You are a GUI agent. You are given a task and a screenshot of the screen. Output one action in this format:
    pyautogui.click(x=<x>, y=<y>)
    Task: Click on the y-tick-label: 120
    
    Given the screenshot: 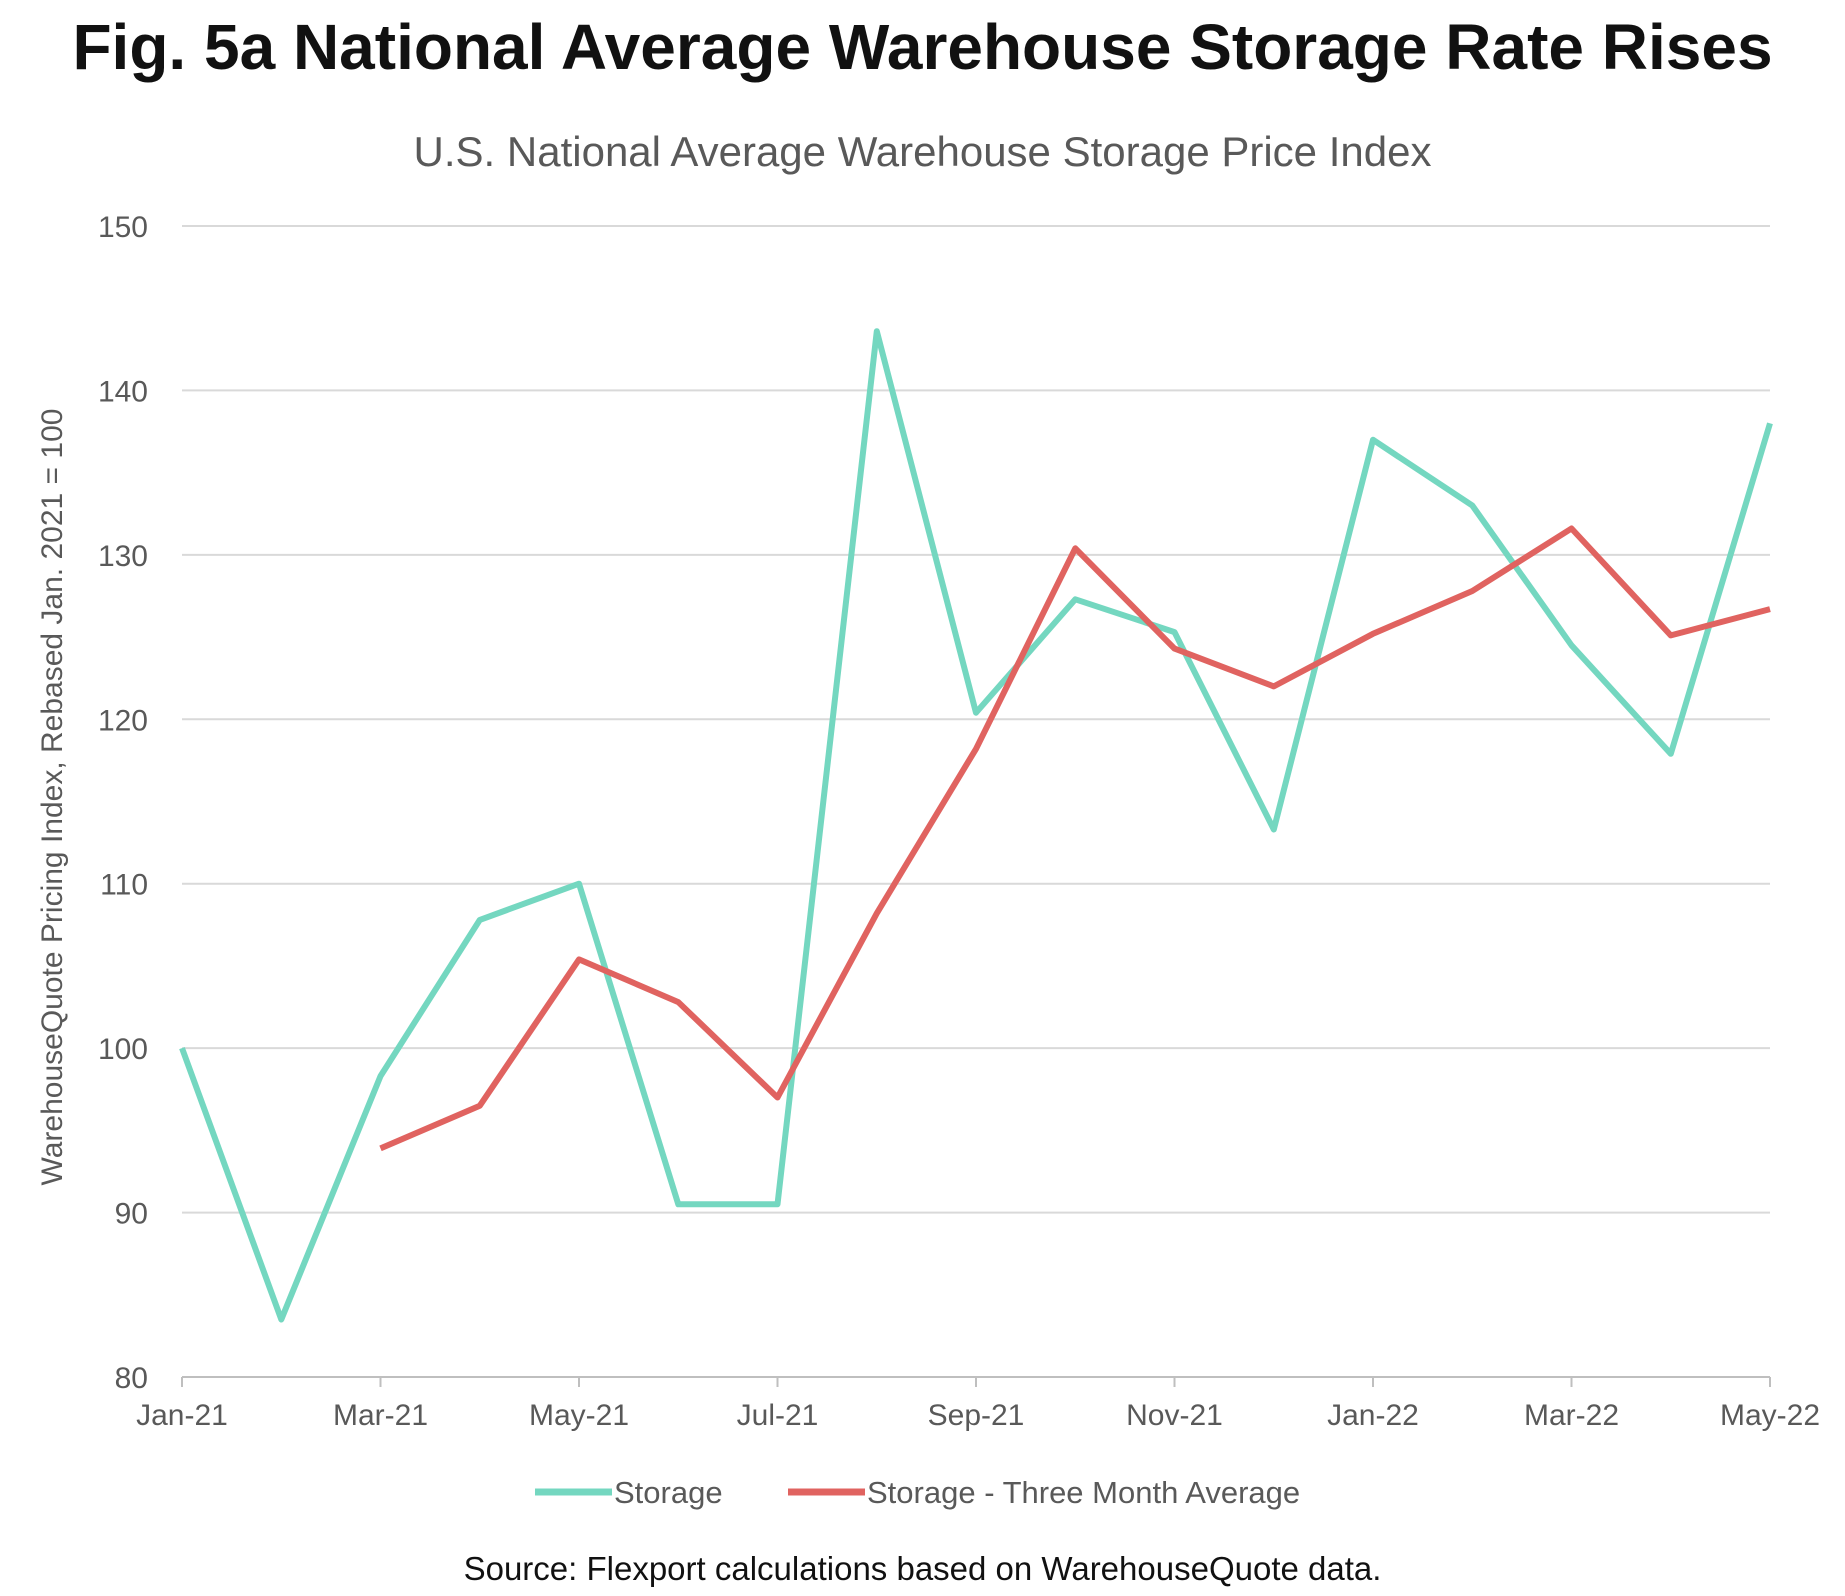 What is the action you would take?
    pyautogui.click(x=123, y=720)
    